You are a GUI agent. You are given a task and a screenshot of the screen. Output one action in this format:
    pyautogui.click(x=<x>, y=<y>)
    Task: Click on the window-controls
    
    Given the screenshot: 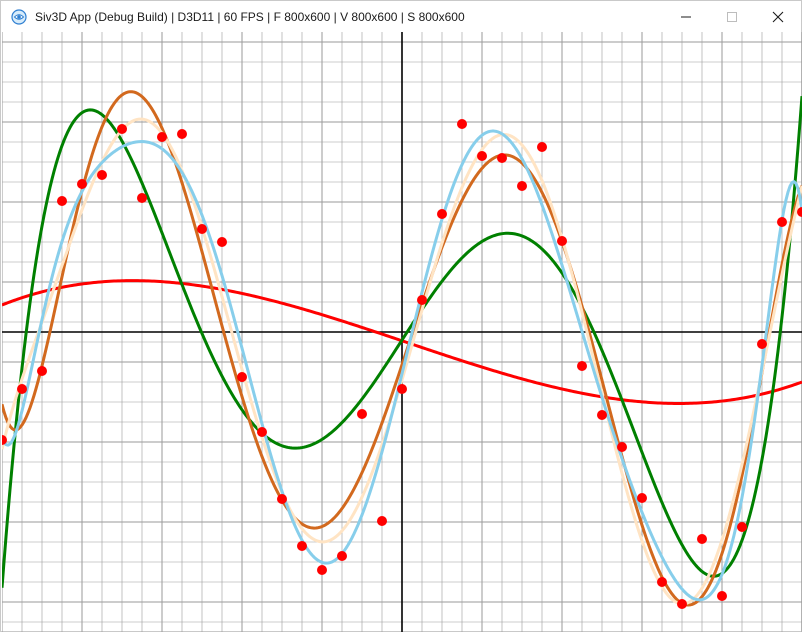 What is the action you would take?
    pyautogui.click(x=732, y=16)
    